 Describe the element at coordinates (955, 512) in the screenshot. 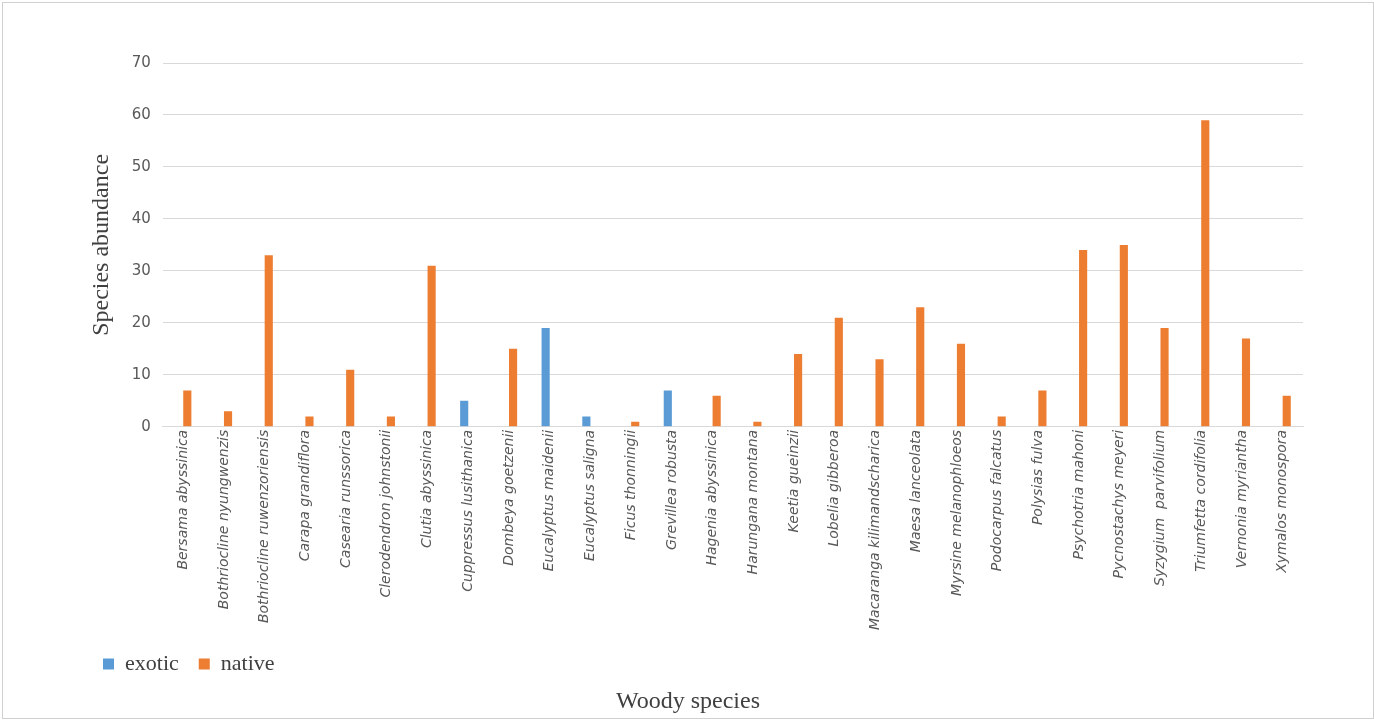

I see `x-tick-label: Myrsine melanophloeos` at that location.